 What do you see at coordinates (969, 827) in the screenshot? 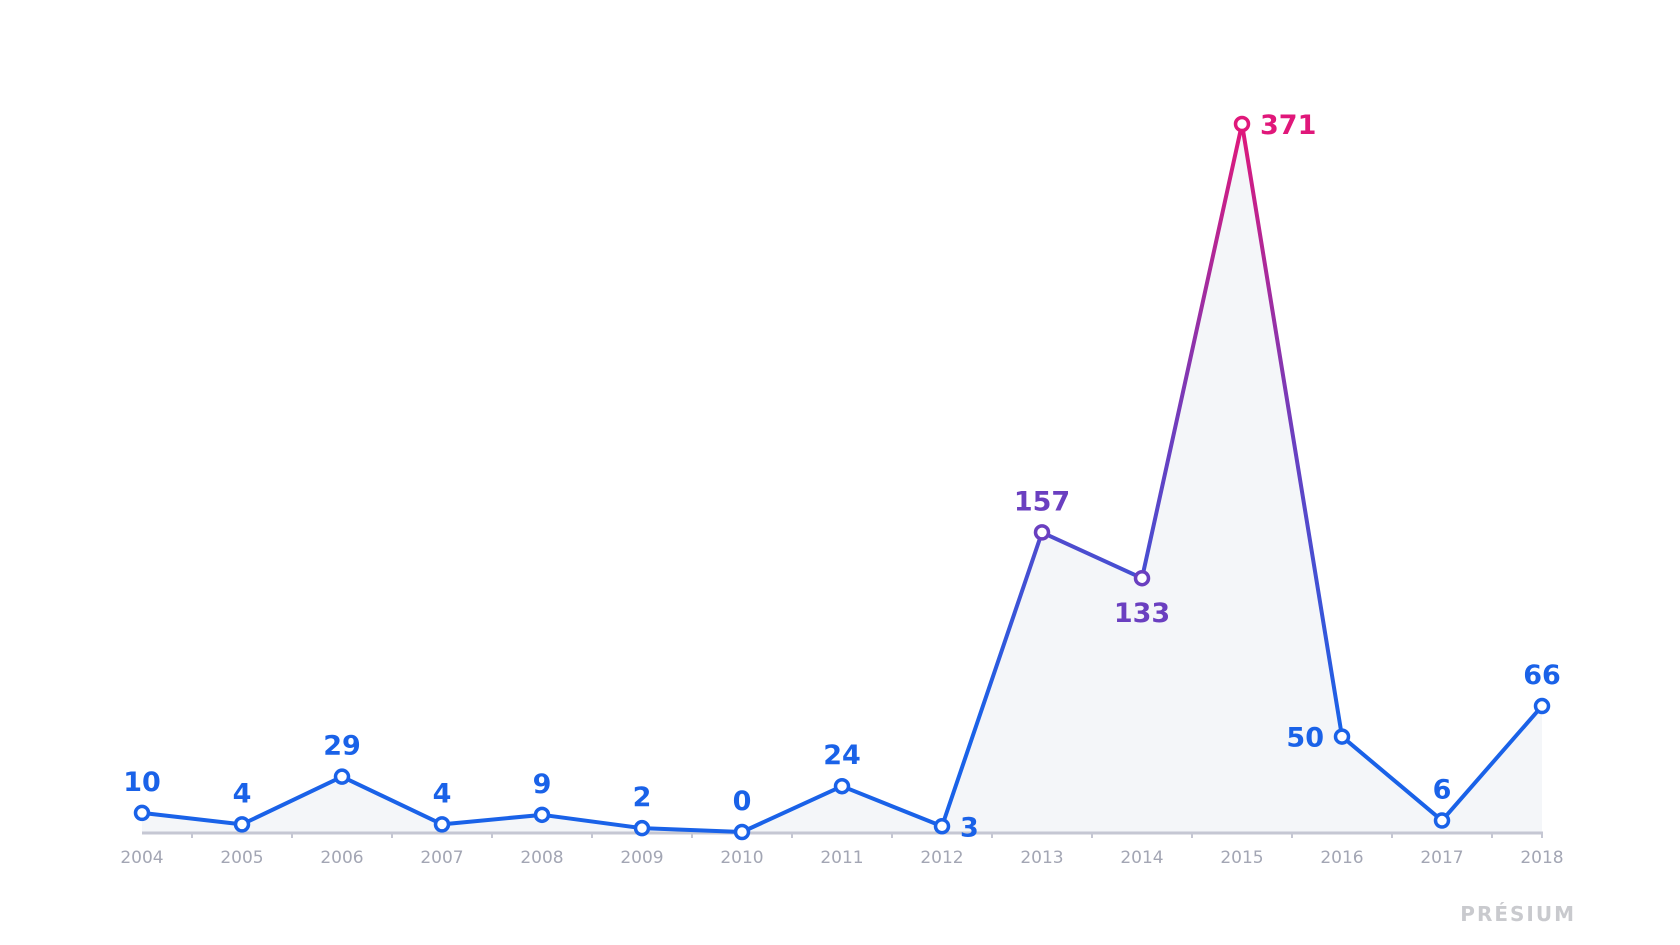
I see `data-label: 3` at bounding box center [969, 827].